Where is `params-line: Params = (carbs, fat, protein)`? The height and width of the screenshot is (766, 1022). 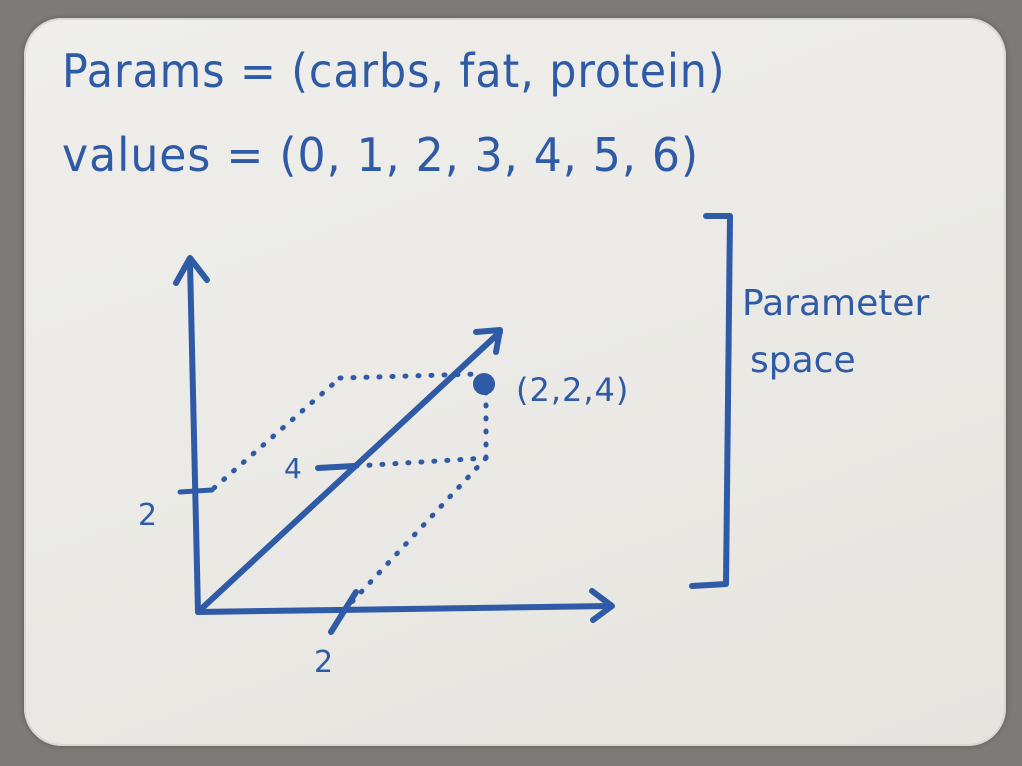
params-line: Params = (carbs, fat, protein) is located at coordinates (394, 71).